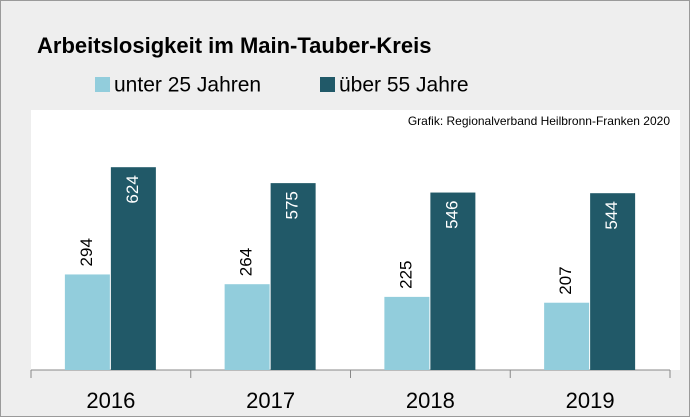 This screenshot has height=417, width=690. What do you see at coordinates (590, 400) in the screenshot?
I see `x-tick-label: 2019` at bounding box center [590, 400].